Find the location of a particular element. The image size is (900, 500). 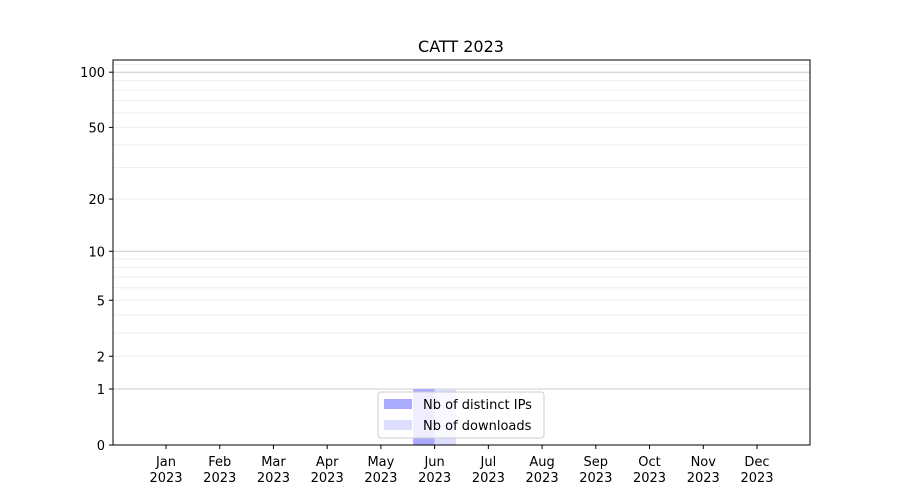

y-tick-label: 20 is located at coordinates (96, 200).